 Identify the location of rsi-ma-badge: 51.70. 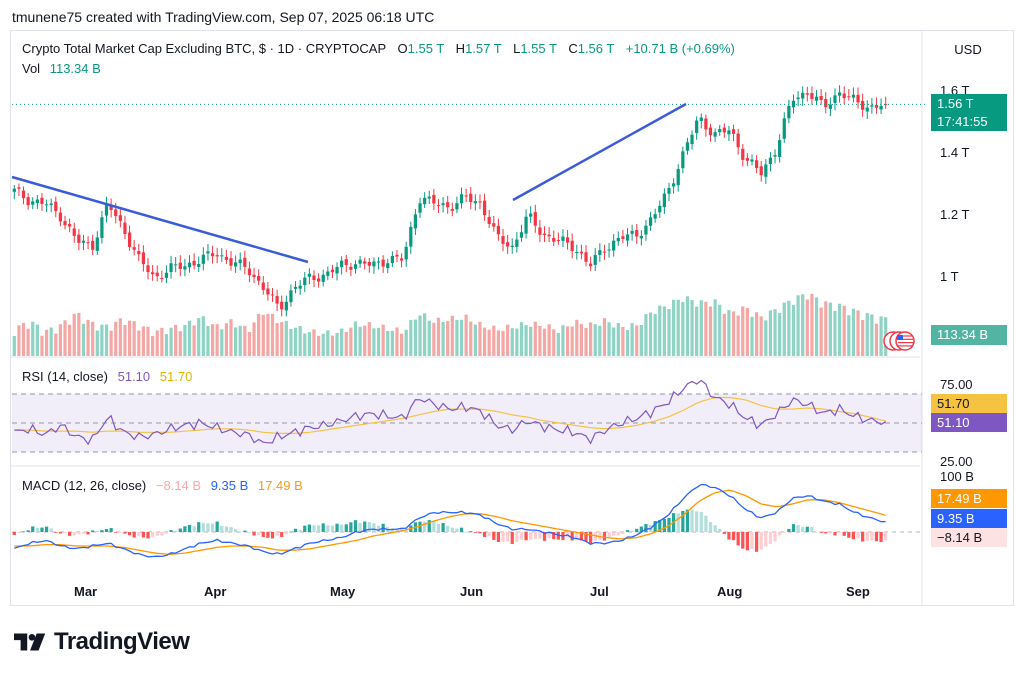
(969, 403).